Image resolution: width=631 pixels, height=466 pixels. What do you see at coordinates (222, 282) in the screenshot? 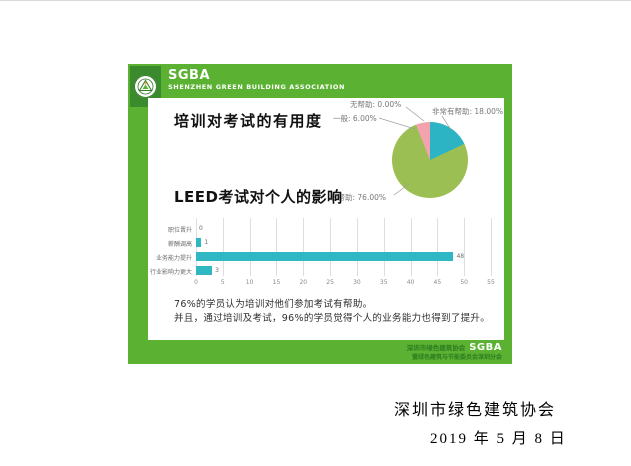
I see `x-tick-label: 5` at bounding box center [222, 282].